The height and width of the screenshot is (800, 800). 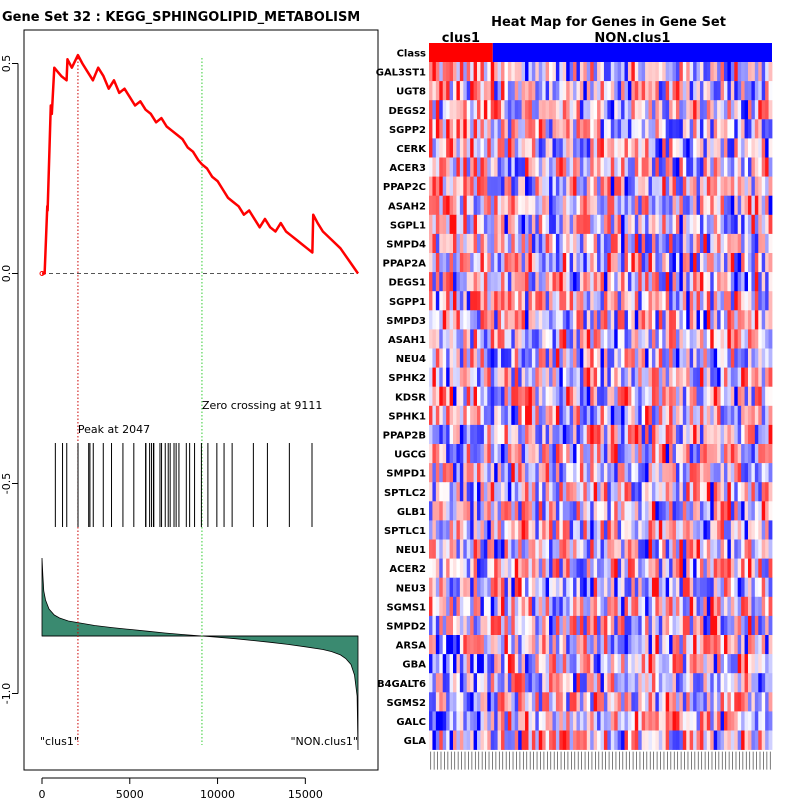 I want to click on y-tick-label: -0.5, so click(x=6, y=483).